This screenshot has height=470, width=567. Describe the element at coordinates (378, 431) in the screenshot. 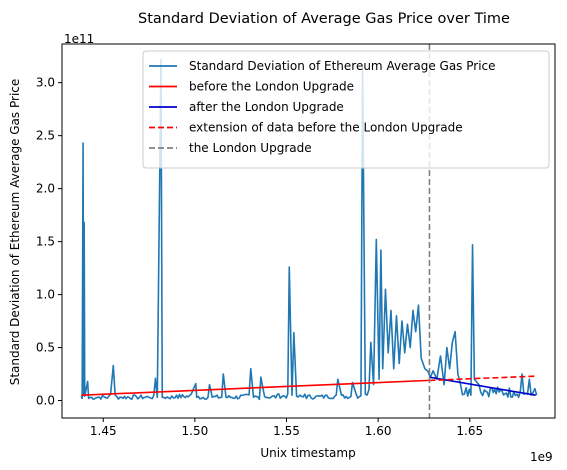

I see `x-tick-label: 1.60` at that location.